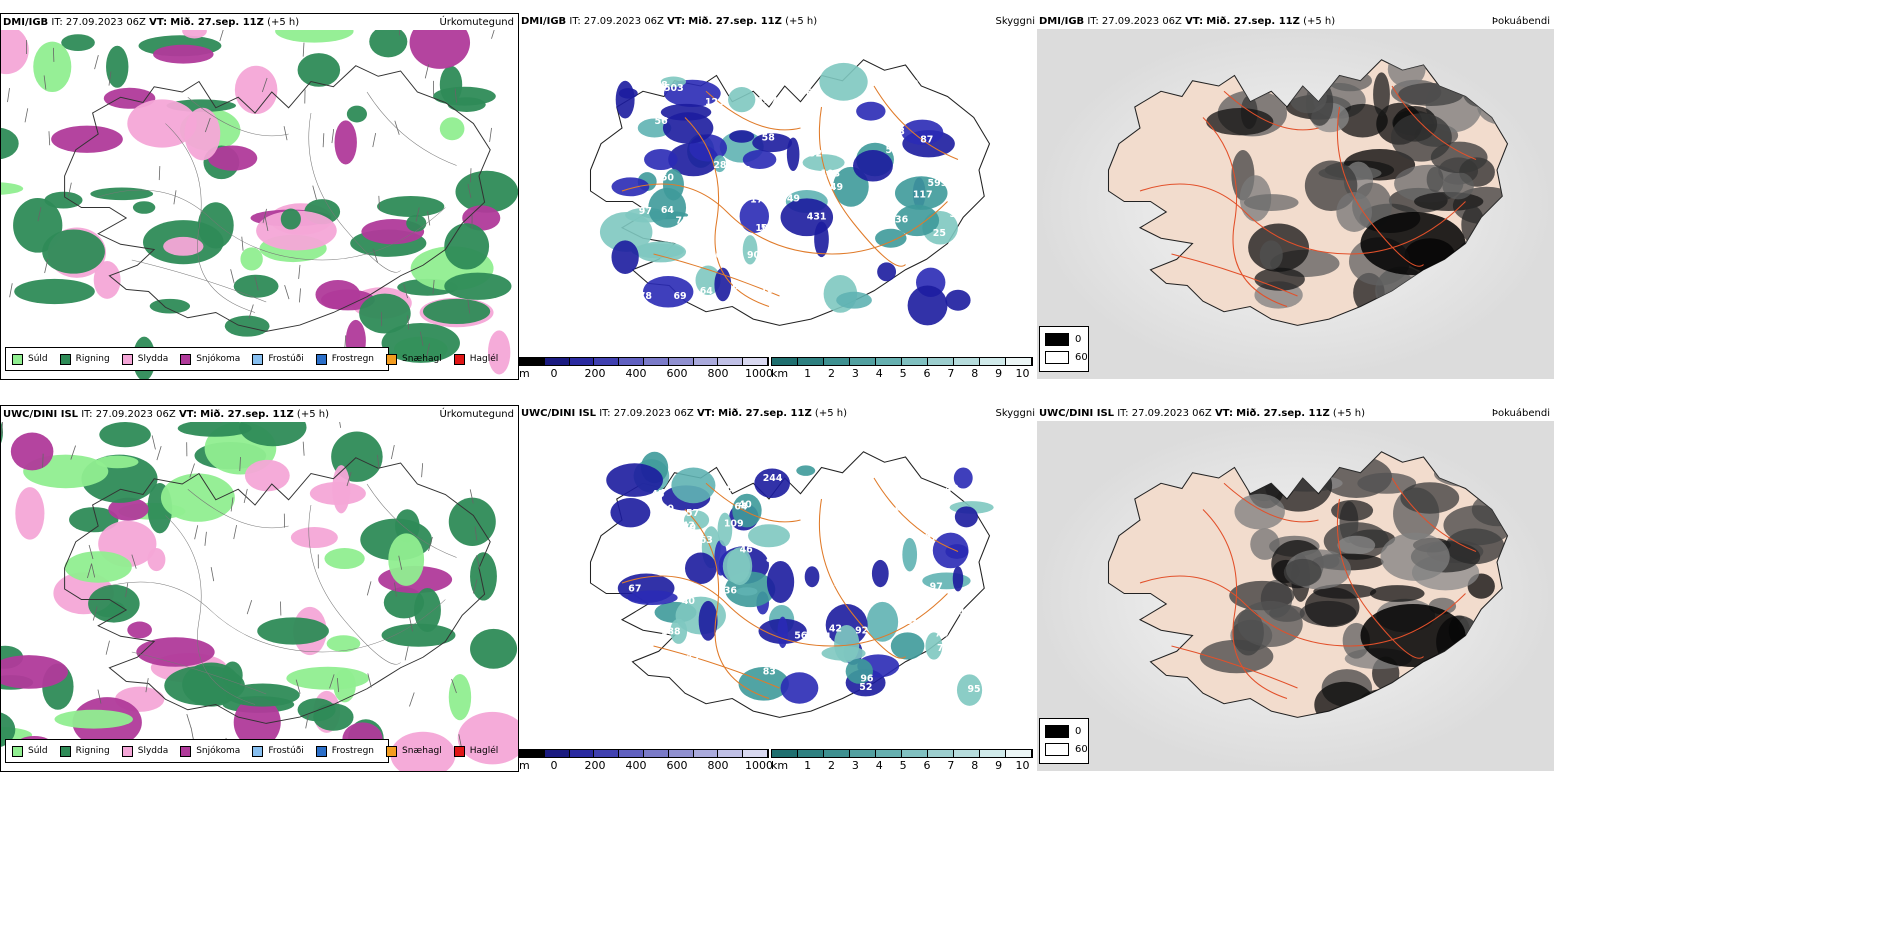  Describe the element at coordinates (692, 513) in the screenshot. I see `visibility-label: 57` at that location.